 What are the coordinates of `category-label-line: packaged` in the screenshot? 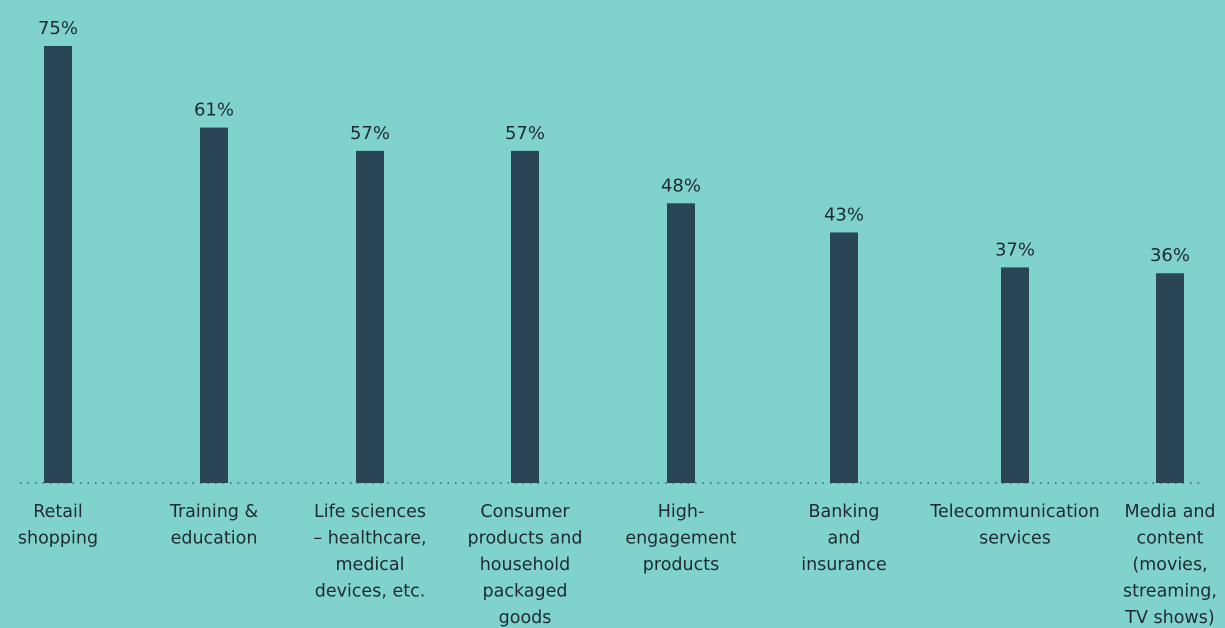 It's located at (525, 592).